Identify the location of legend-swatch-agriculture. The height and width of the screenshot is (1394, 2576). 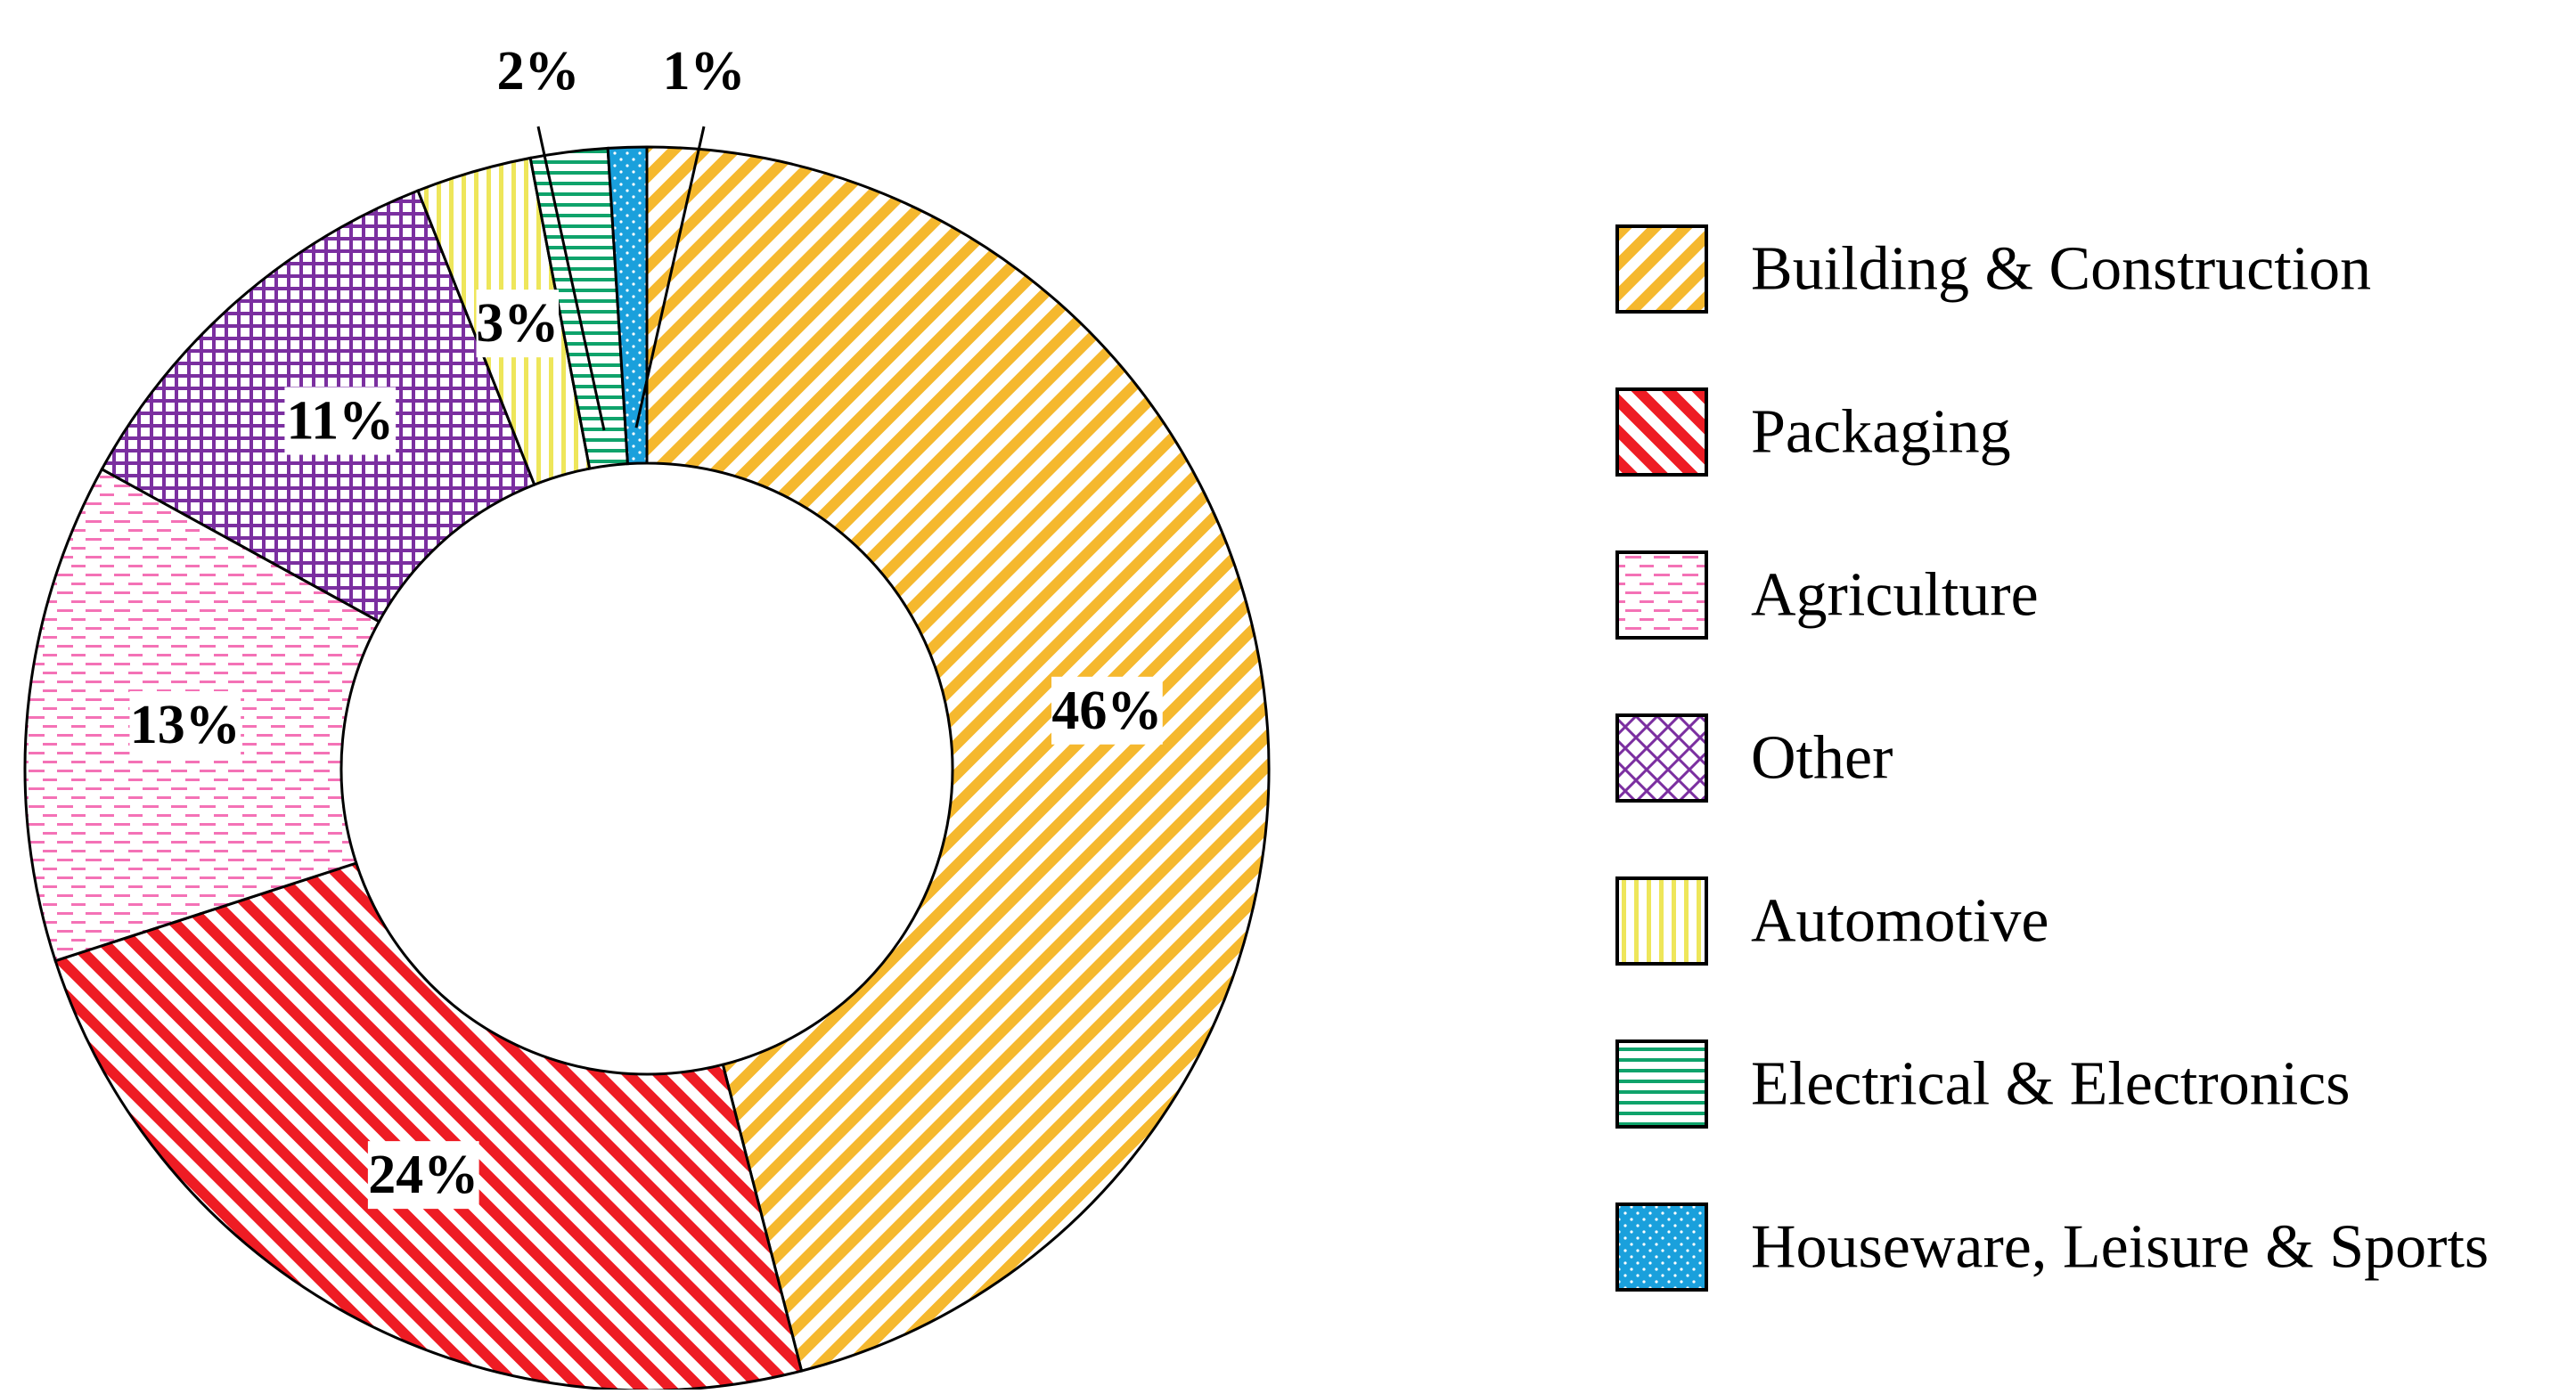
(1661, 595).